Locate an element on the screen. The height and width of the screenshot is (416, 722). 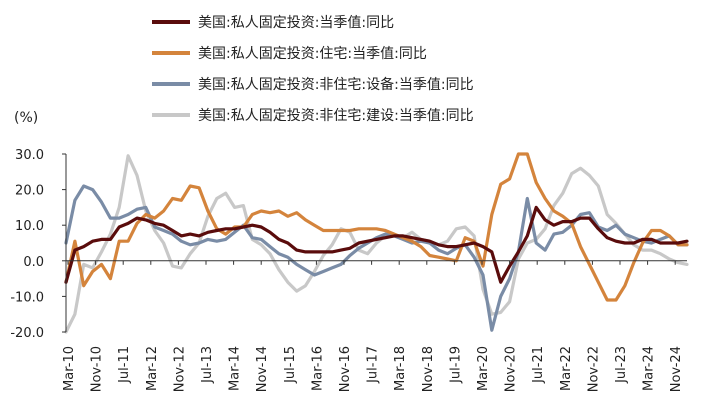
x-tick-label: Nov-18 is located at coordinates (428, 369).